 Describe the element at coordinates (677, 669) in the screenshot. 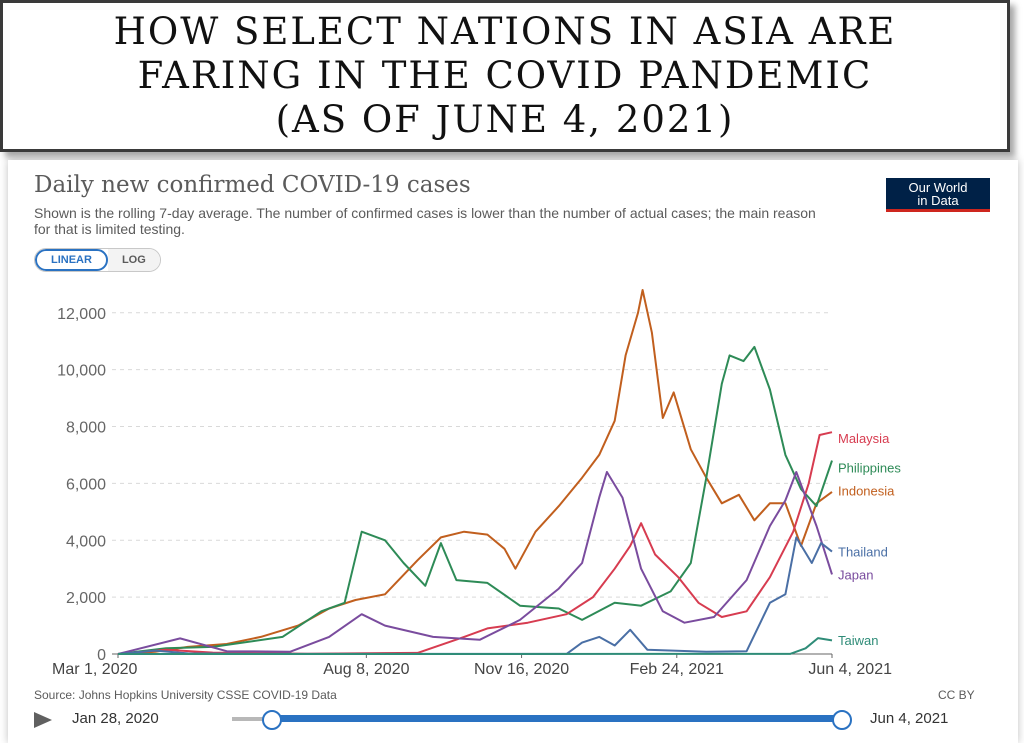

I see `x-tick-label: Feb 24, 2021` at that location.